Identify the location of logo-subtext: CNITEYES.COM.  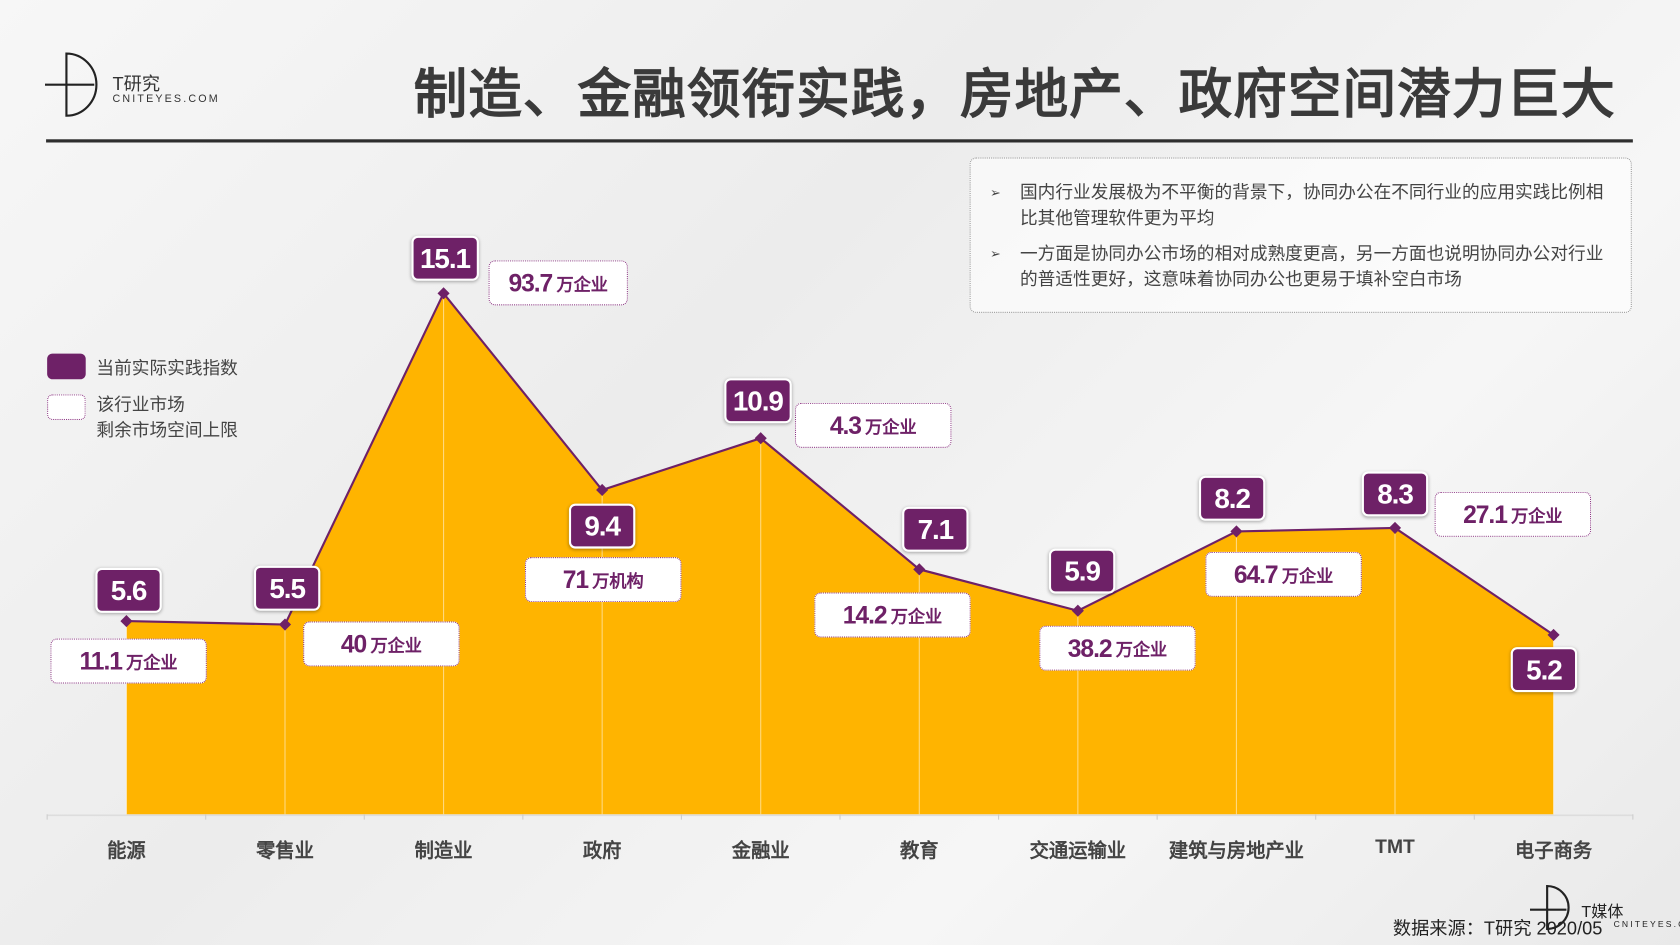
(166, 99).